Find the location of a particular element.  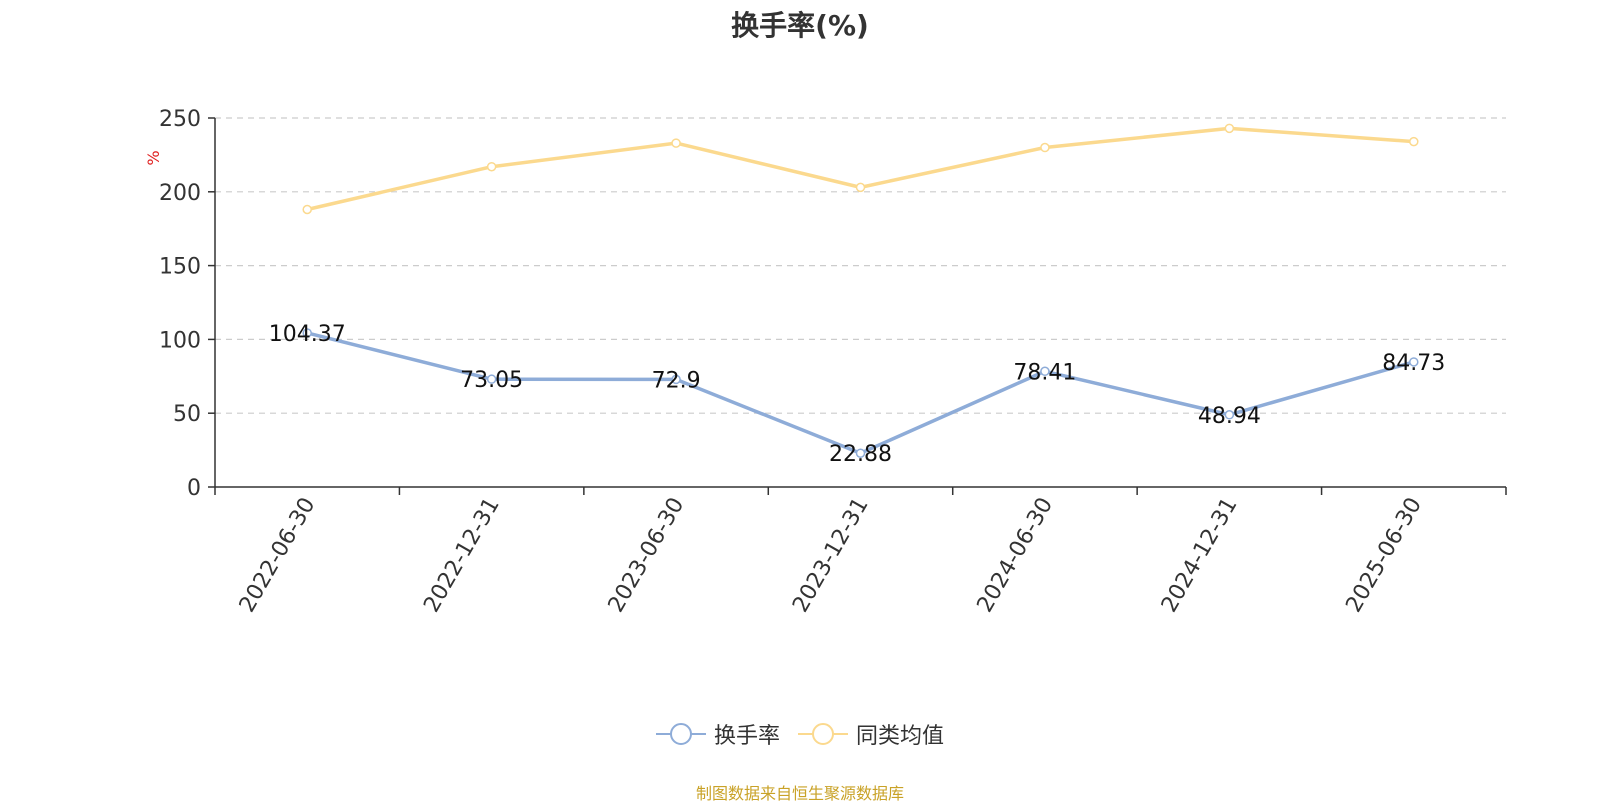

y-tick-label-2: 100 is located at coordinates (180, 340).